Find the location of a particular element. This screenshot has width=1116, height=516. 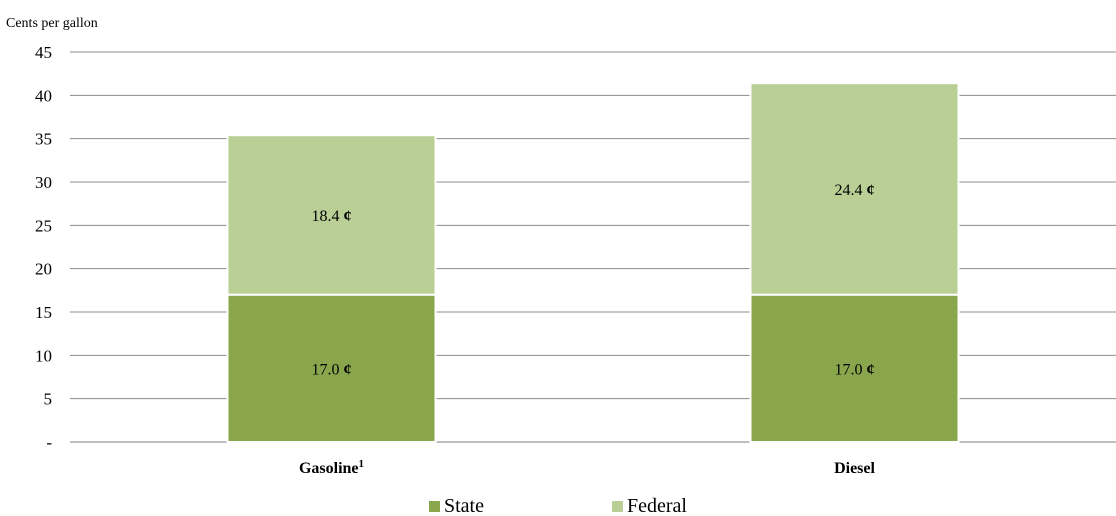

legend-swatch-federal is located at coordinates (617, 506).